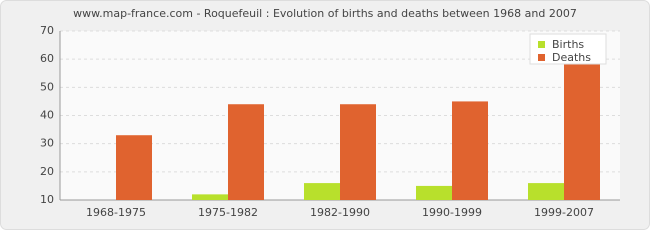 The image size is (650, 240). Describe the element at coordinates (47, 115) in the screenshot. I see `y-tick-label: 40` at that location.